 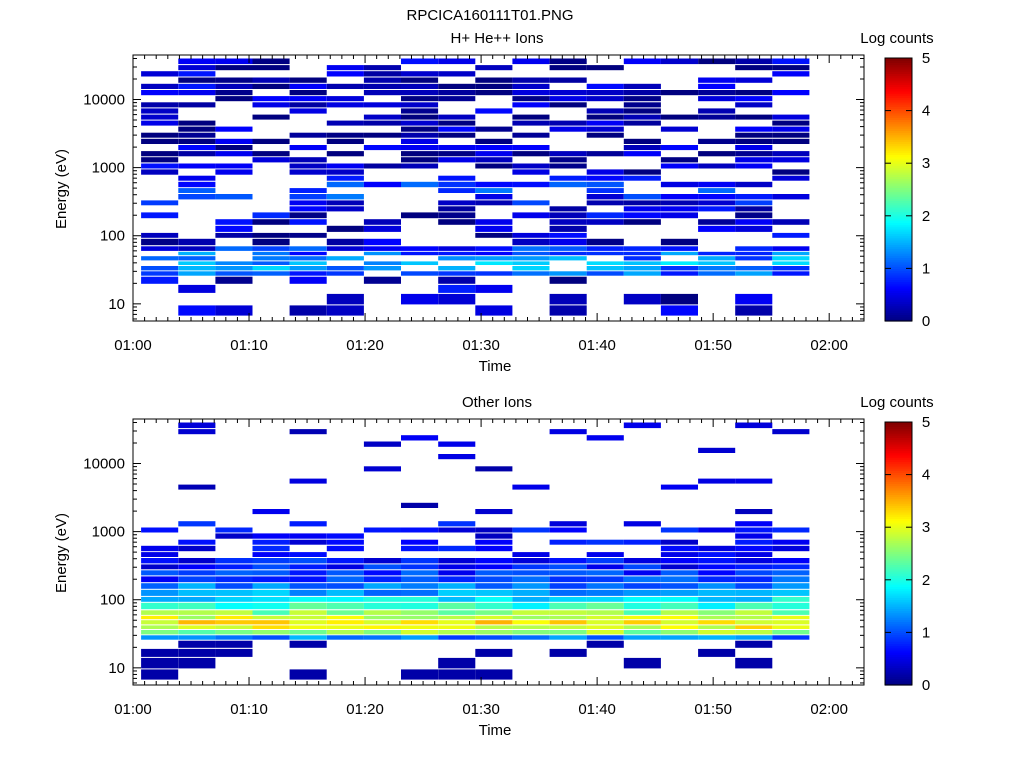 I want to click on x-tick-label: 01:00, so click(x=133, y=345).